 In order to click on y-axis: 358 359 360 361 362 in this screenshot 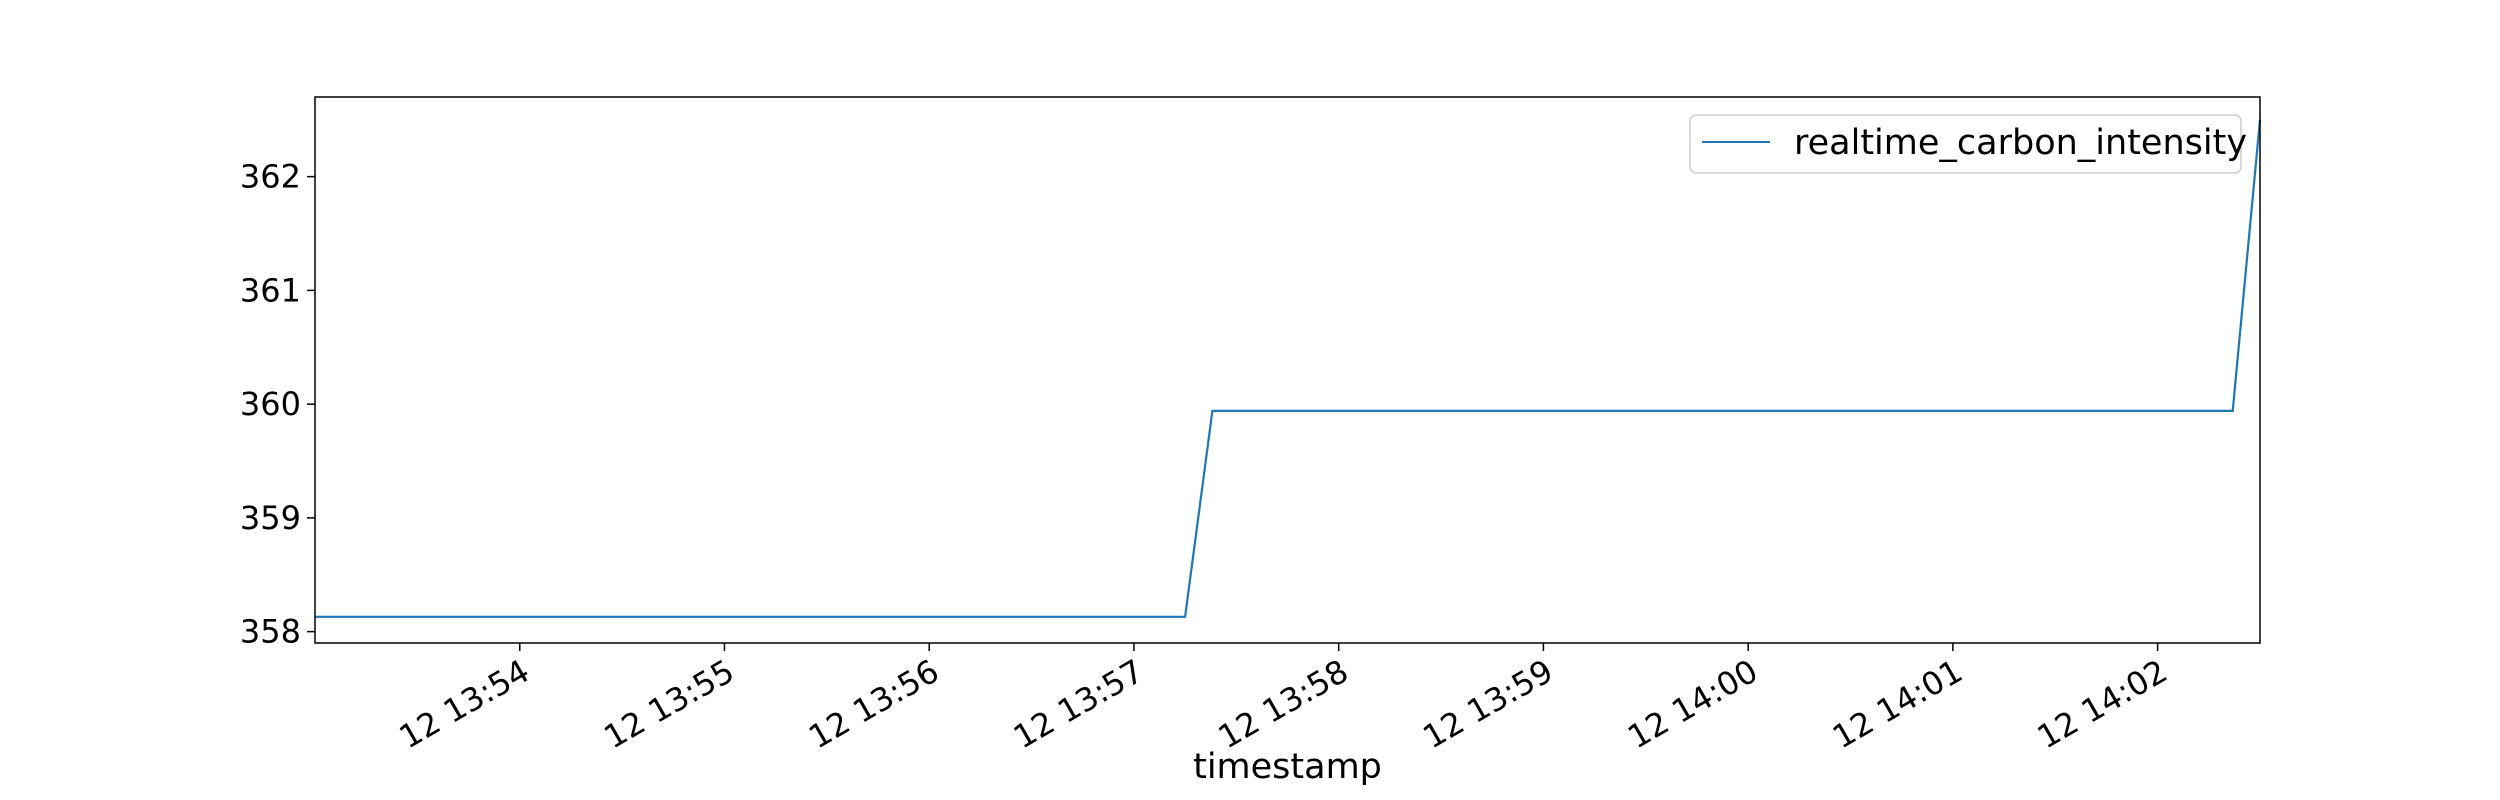, I will do `click(277, 404)`.